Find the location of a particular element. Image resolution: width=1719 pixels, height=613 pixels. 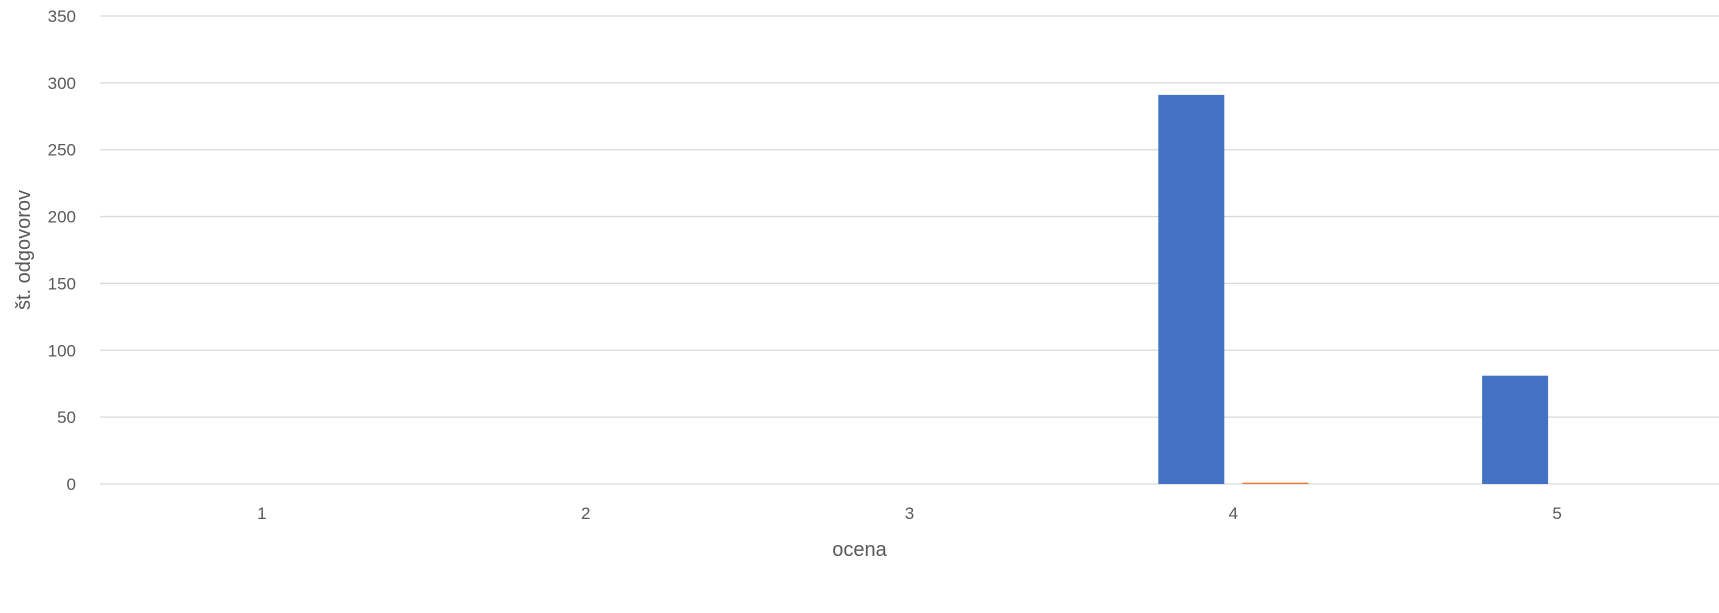

y-tick-label: 150 is located at coordinates (62, 283).